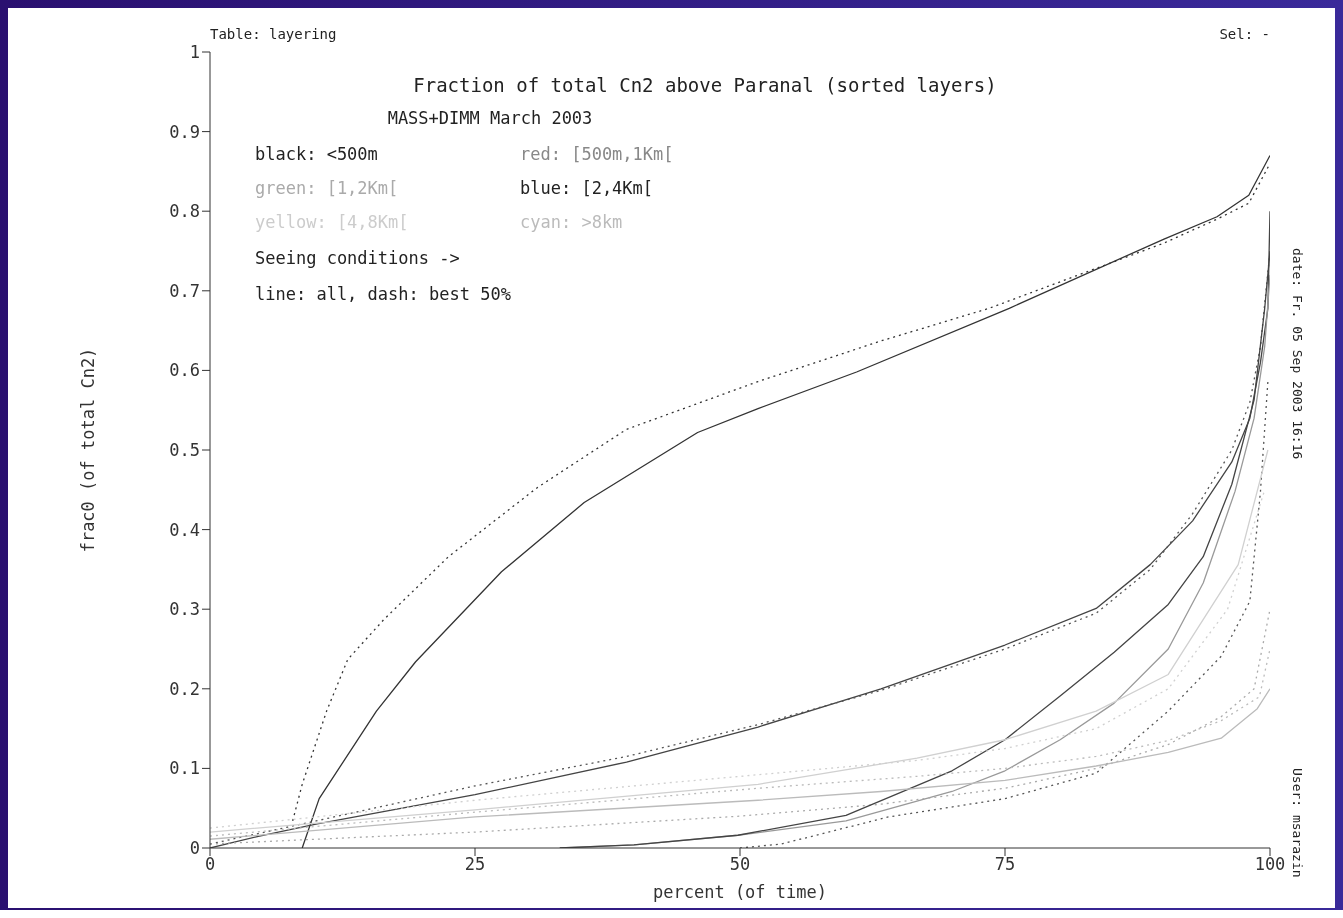 Image resolution: width=1343 pixels, height=918 pixels. I want to click on annotation: green: [1,2Km[, so click(327, 188).